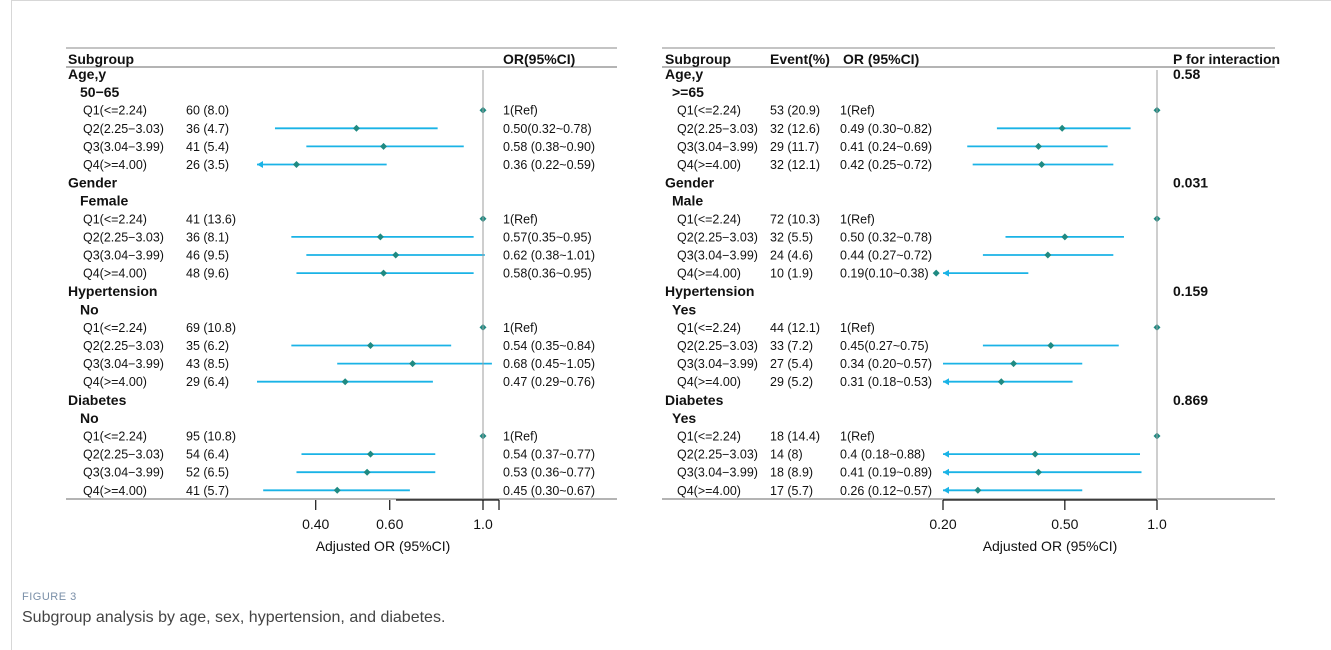 This screenshot has height=650, width=1331. What do you see at coordinates (207, 382) in the screenshot?
I see `event-value: 29 (6.4)` at bounding box center [207, 382].